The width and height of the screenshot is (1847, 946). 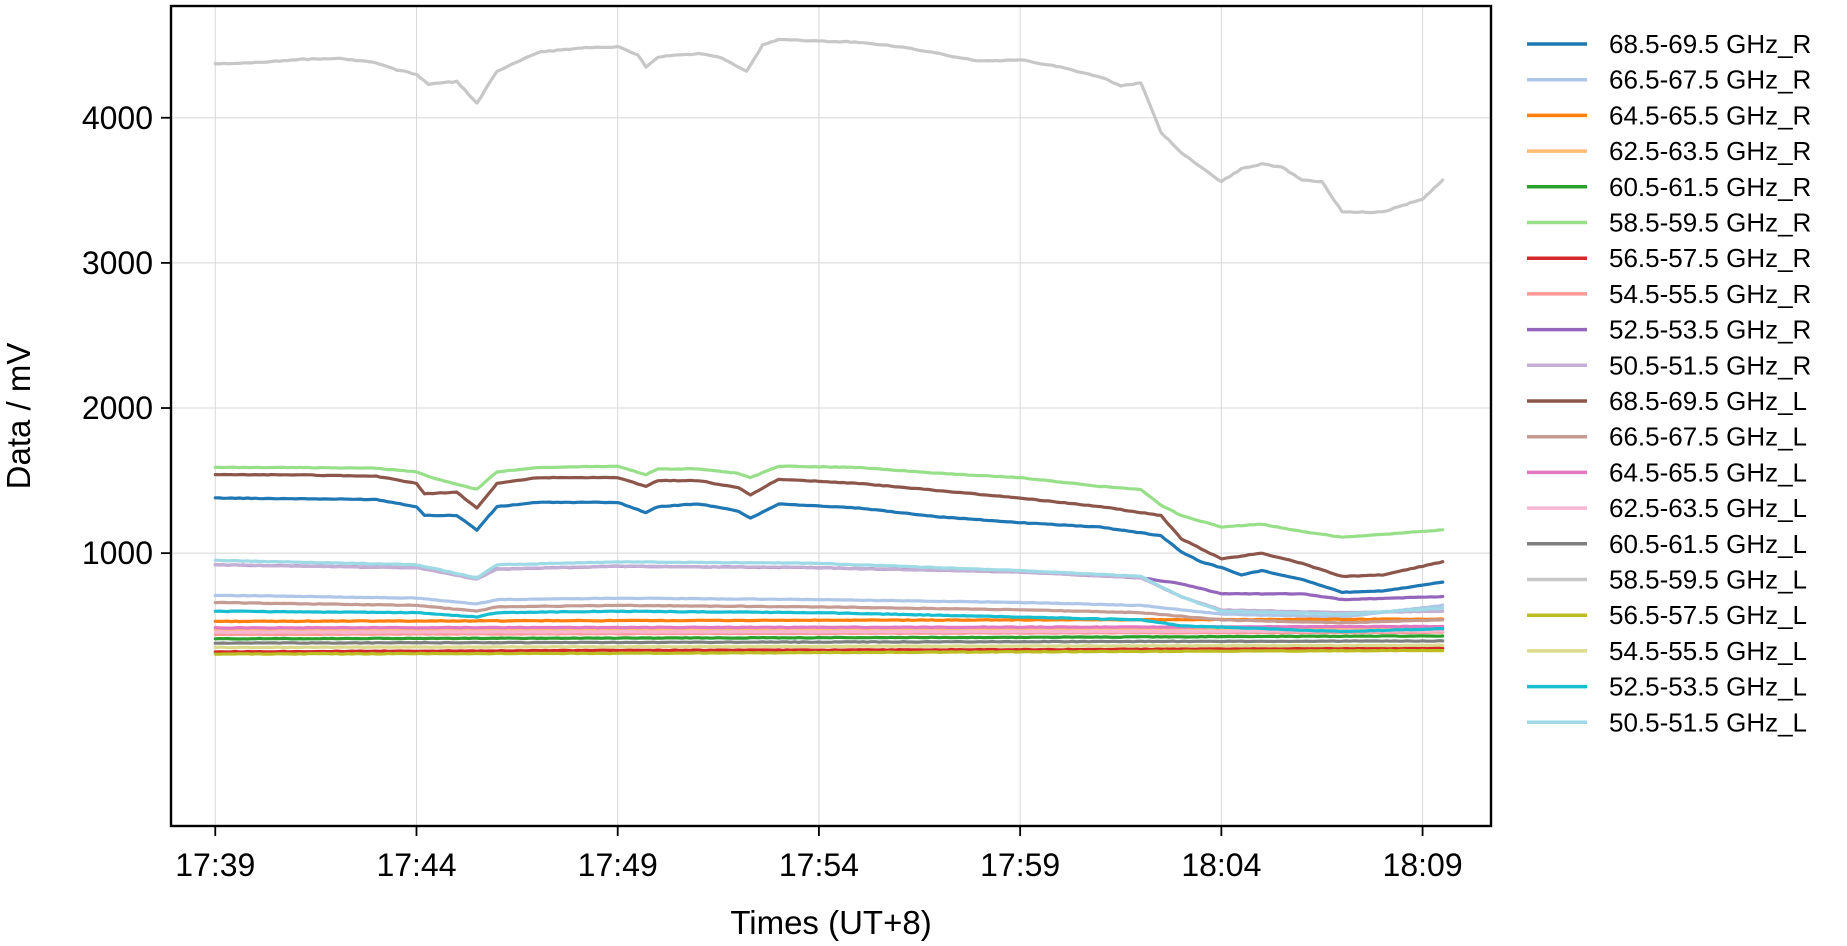 I want to click on legend-label: 68.5-69.5 GHz_L, so click(x=1708, y=401).